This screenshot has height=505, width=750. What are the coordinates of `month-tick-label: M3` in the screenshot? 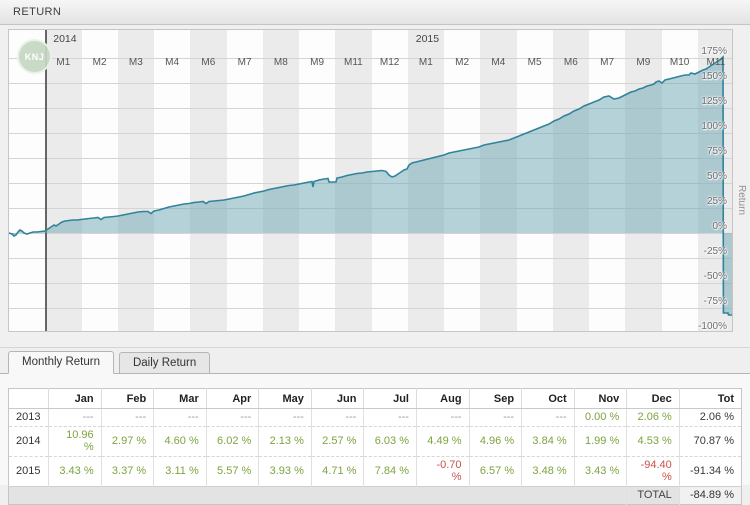 It's located at (135, 62).